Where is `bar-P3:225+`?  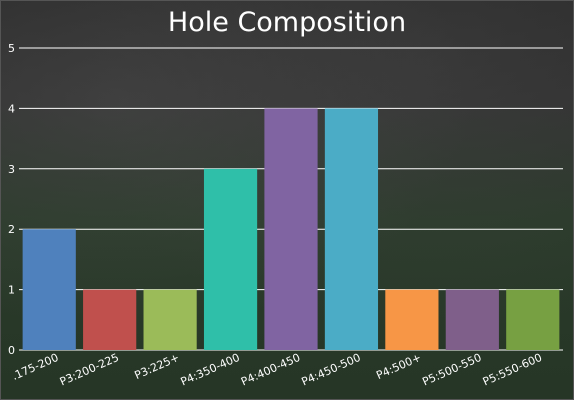 bar-P3:225+ is located at coordinates (170, 319).